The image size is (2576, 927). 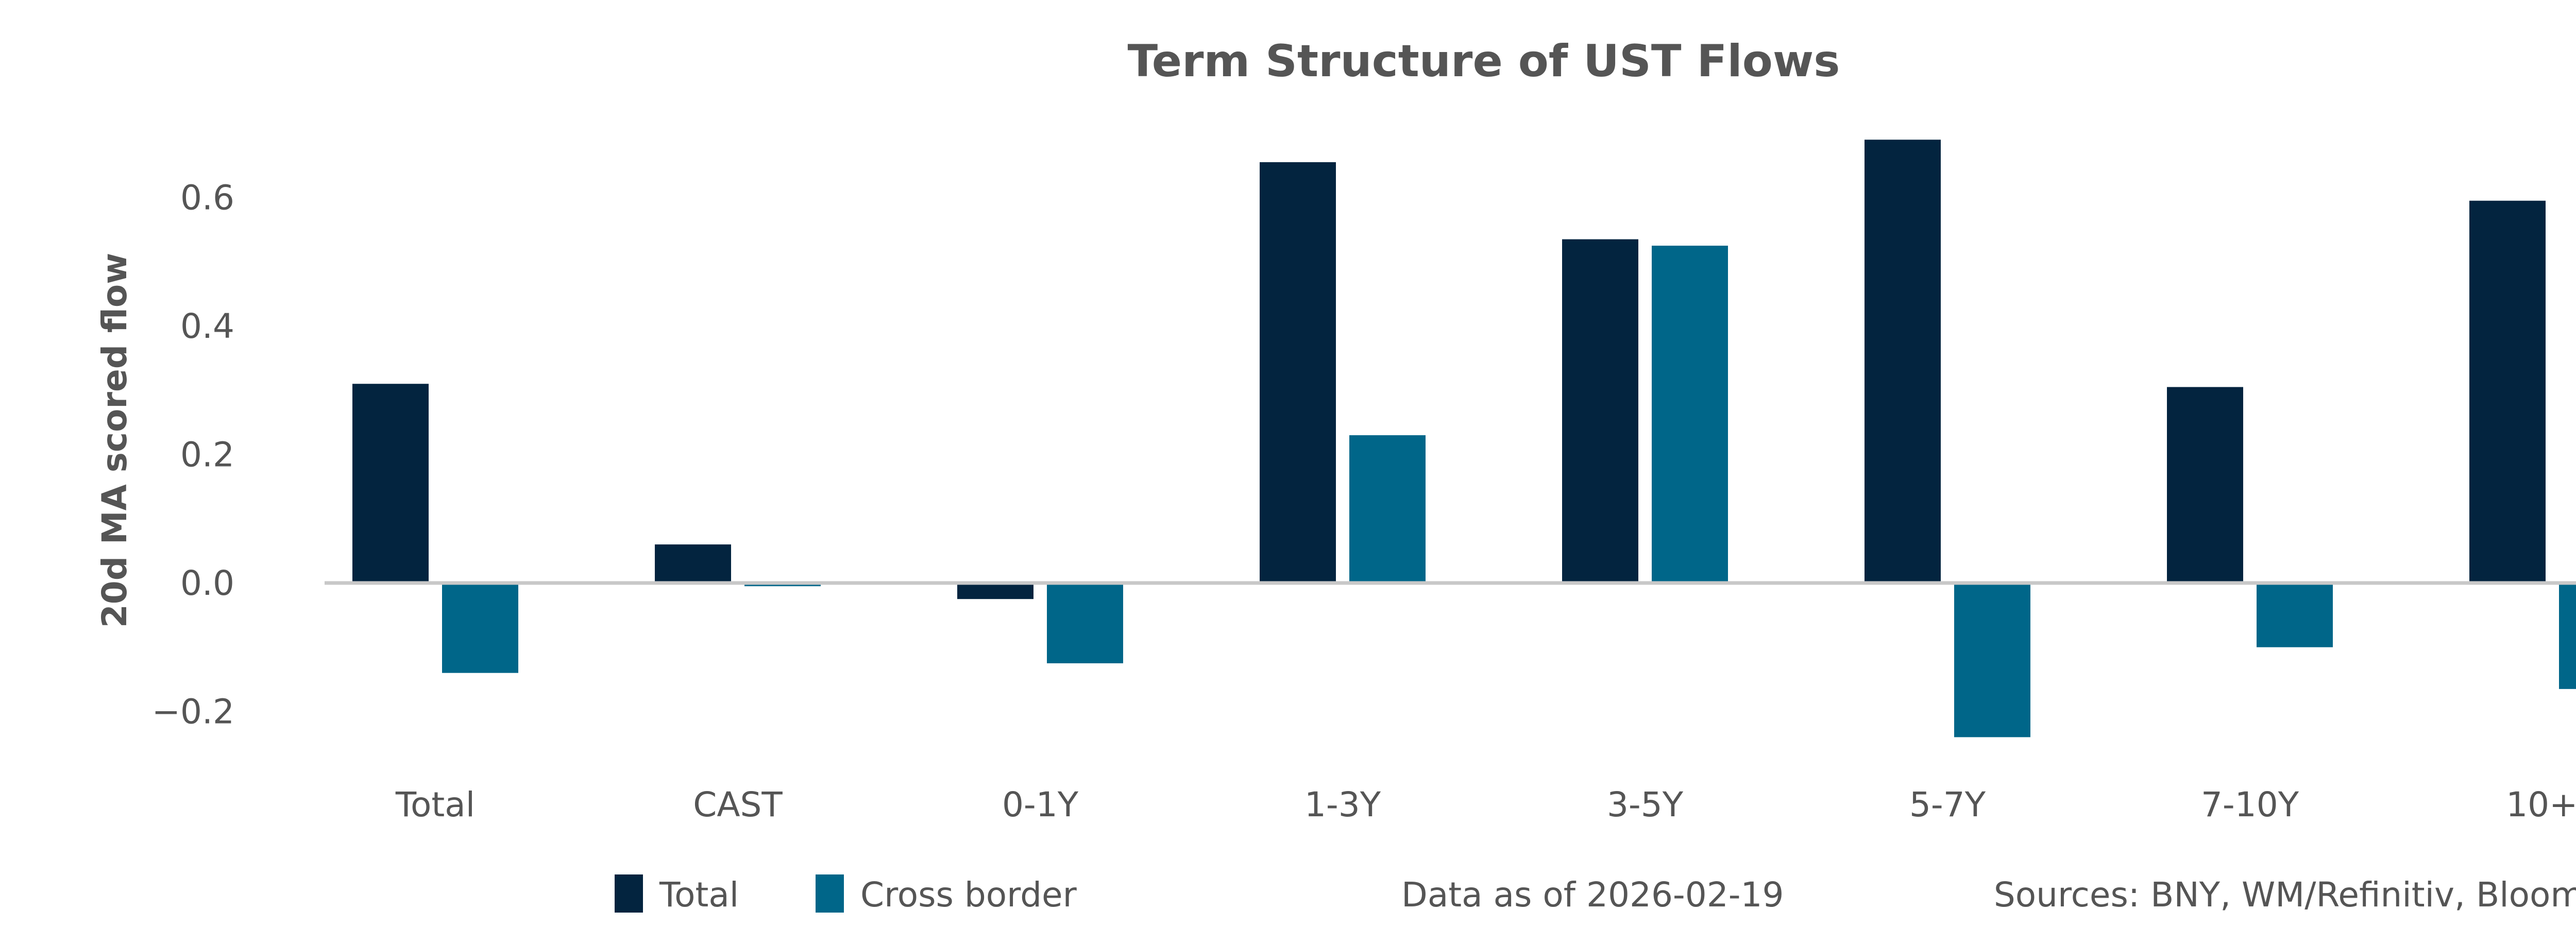 What do you see at coordinates (1485, 805) in the screenshot?
I see `x-axis-ticks: Total CAST 0-1Y 1-3Y 3-5Y 5-7Y 7-10Y 10+Y` at bounding box center [1485, 805].